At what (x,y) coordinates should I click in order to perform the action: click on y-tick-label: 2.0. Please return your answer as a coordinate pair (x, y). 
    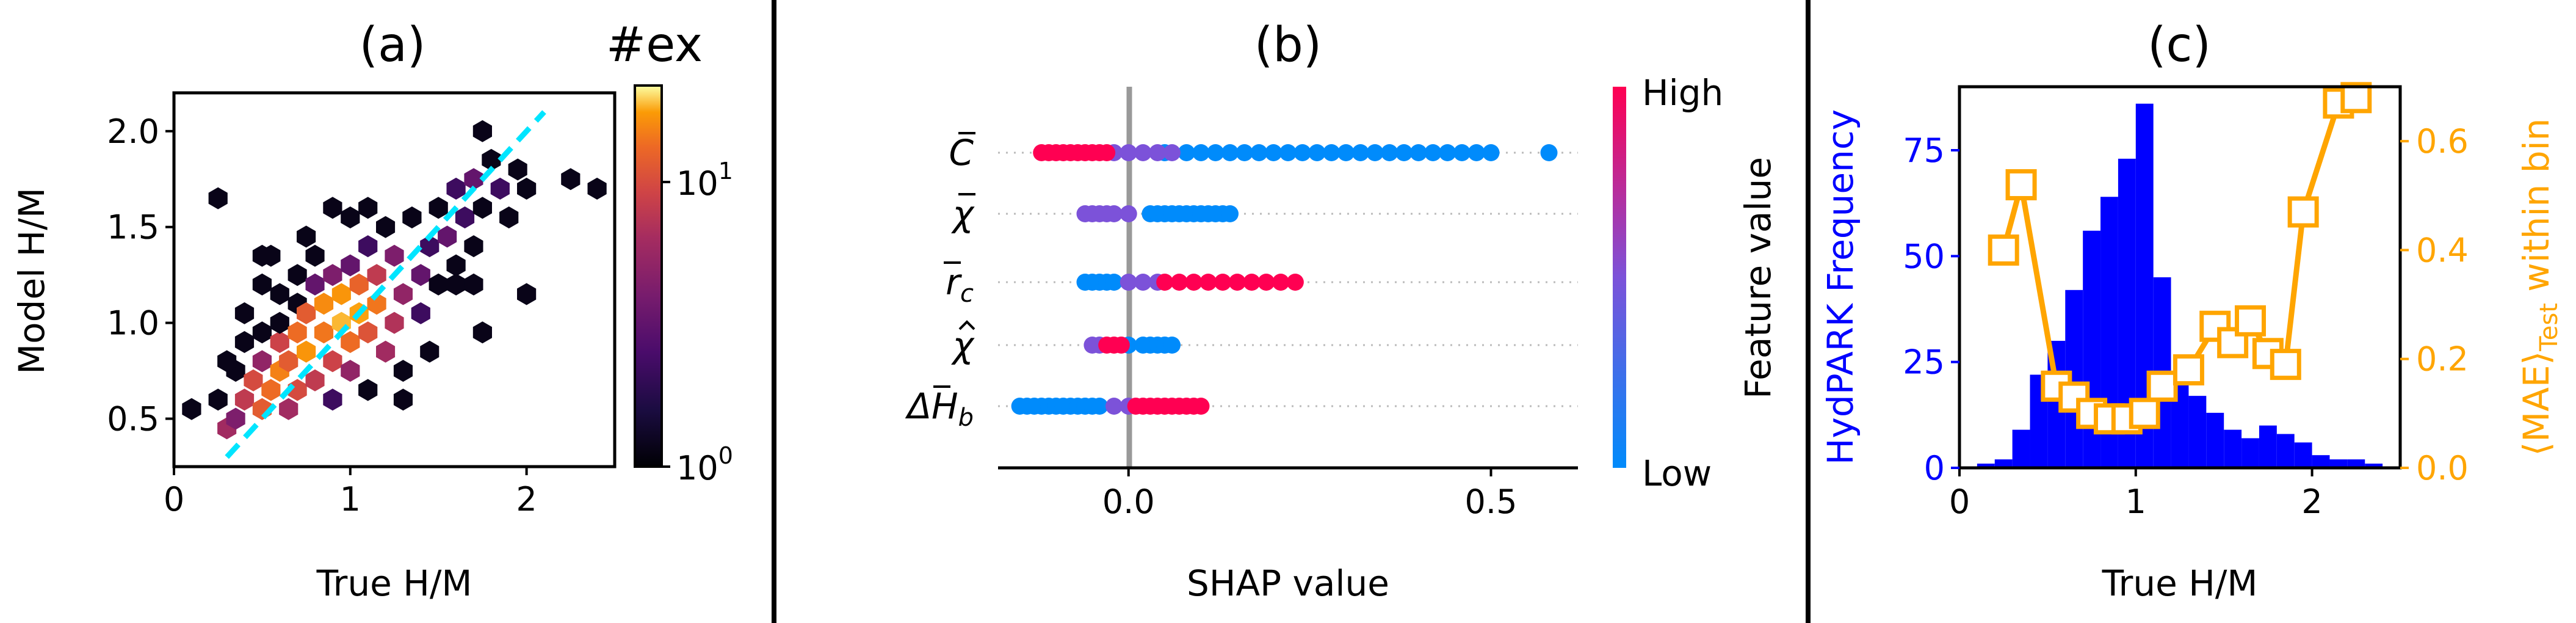
    Looking at the image, I should click on (133, 131).